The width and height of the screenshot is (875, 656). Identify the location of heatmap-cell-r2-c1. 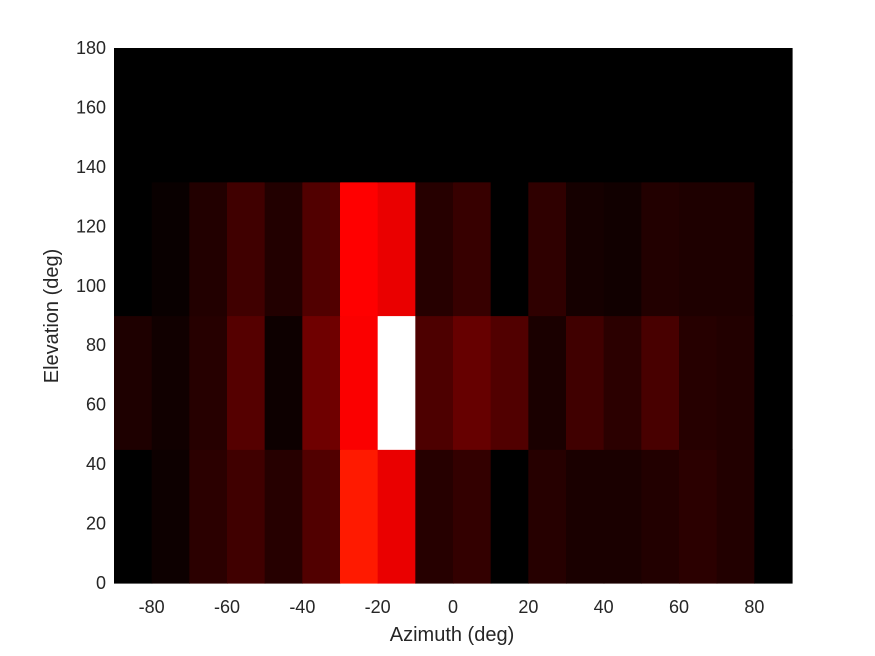
(170, 249).